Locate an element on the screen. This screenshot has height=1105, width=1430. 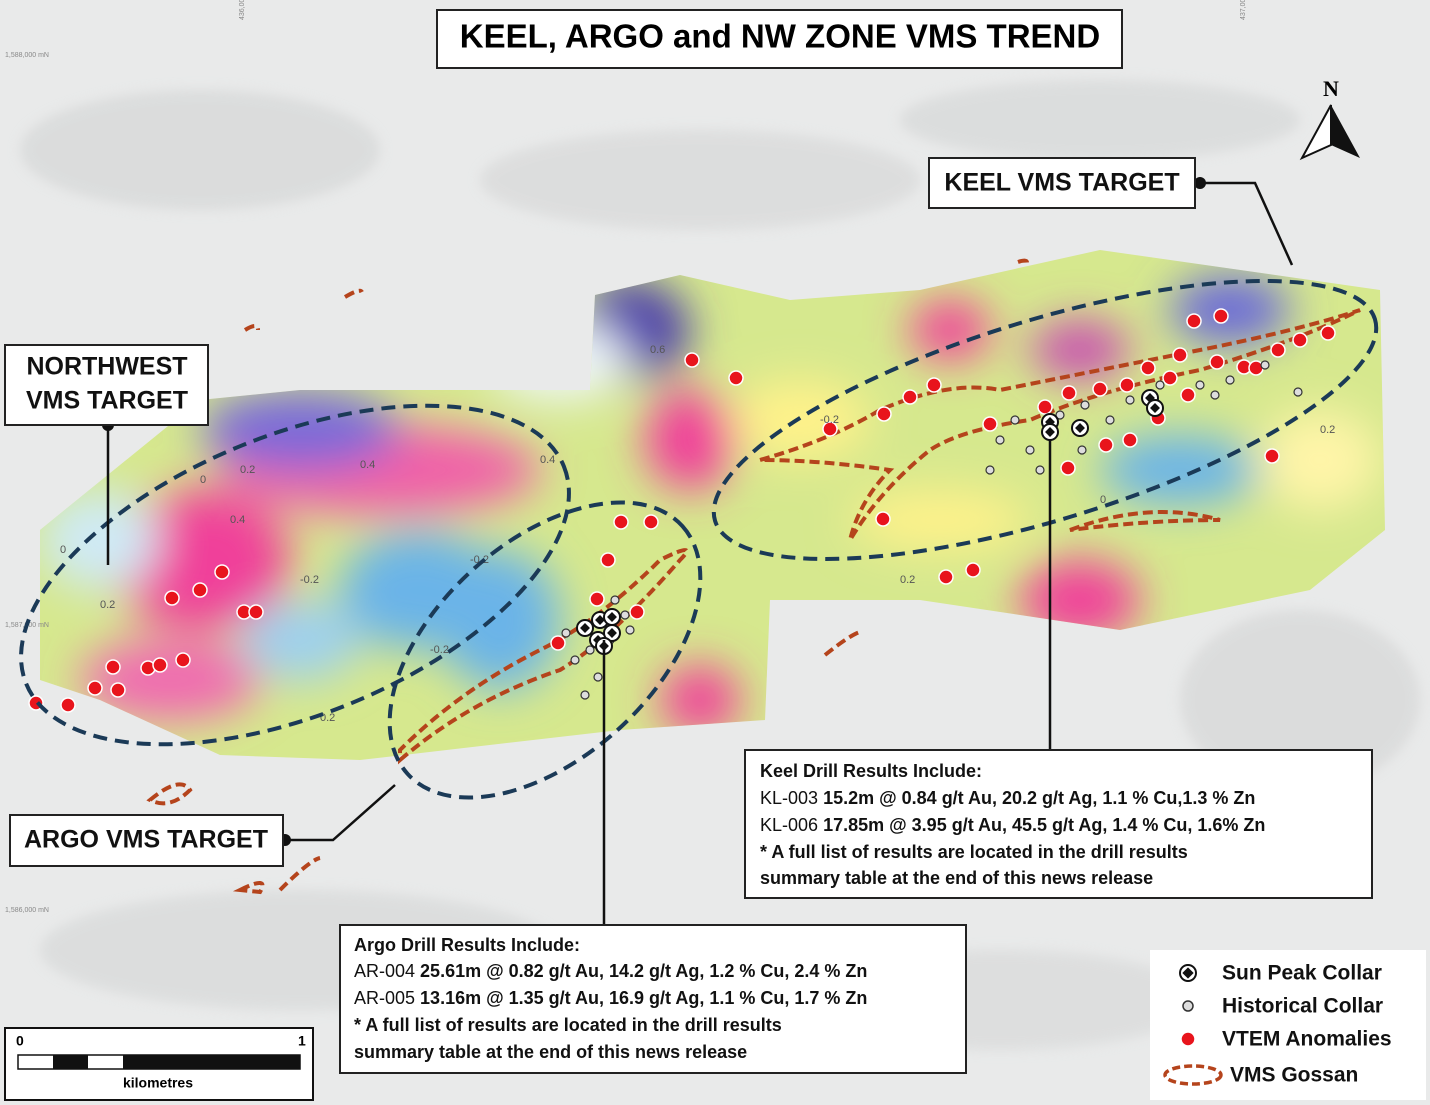
title: KEEL, ARGO and NW ZONE VMS TREND is located at coordinates (780, 36).